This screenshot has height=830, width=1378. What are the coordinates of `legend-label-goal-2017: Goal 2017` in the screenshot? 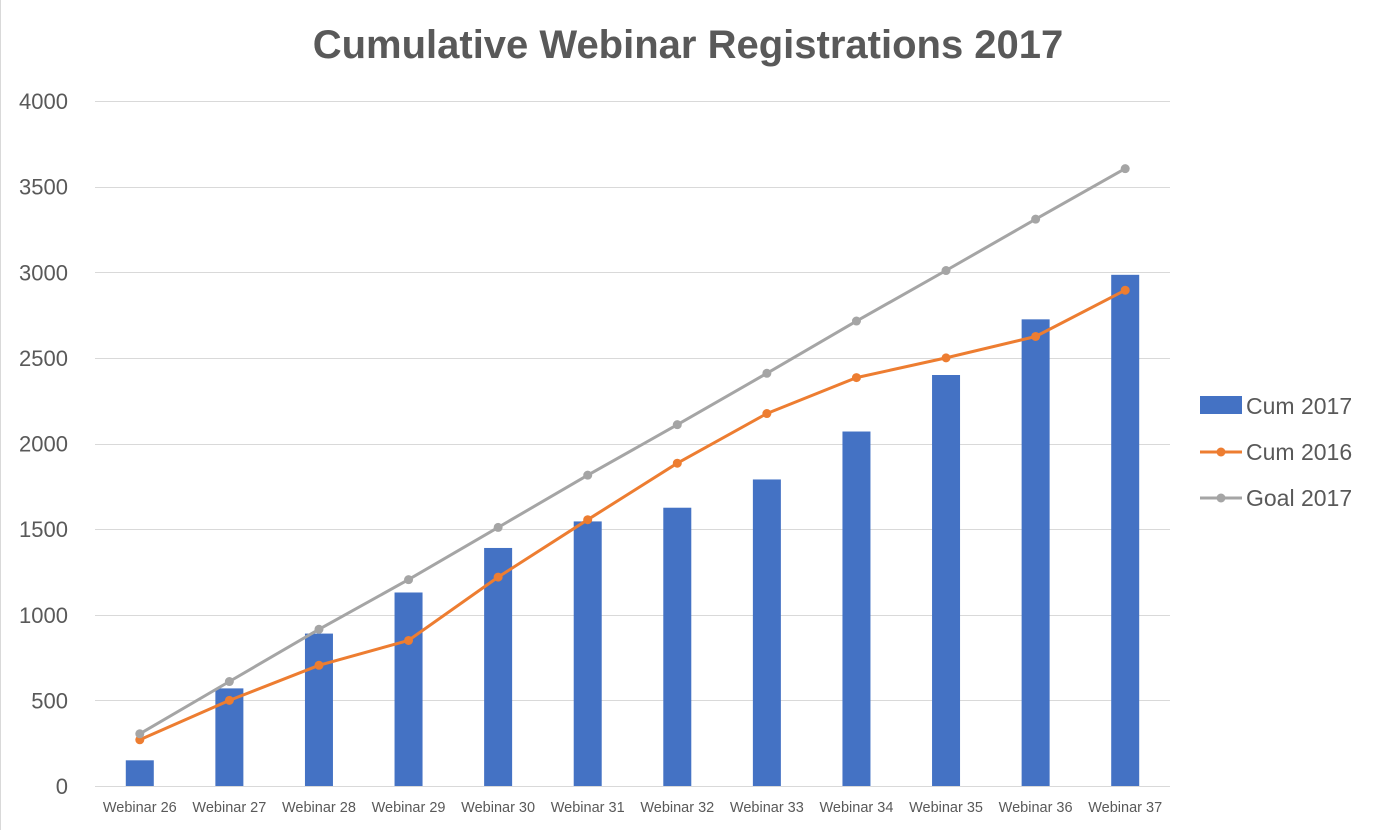 It's located at (1299, 498).